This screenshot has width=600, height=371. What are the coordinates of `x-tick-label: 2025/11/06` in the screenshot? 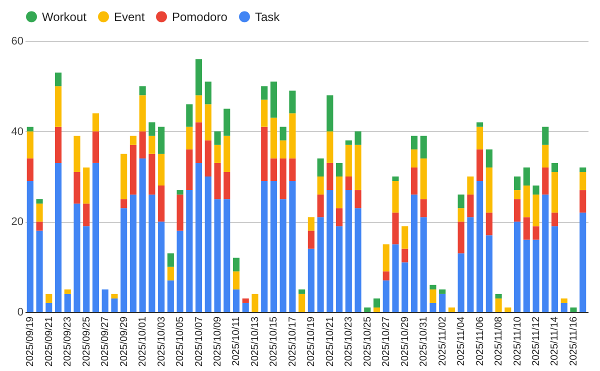 It's located at (480, 341).